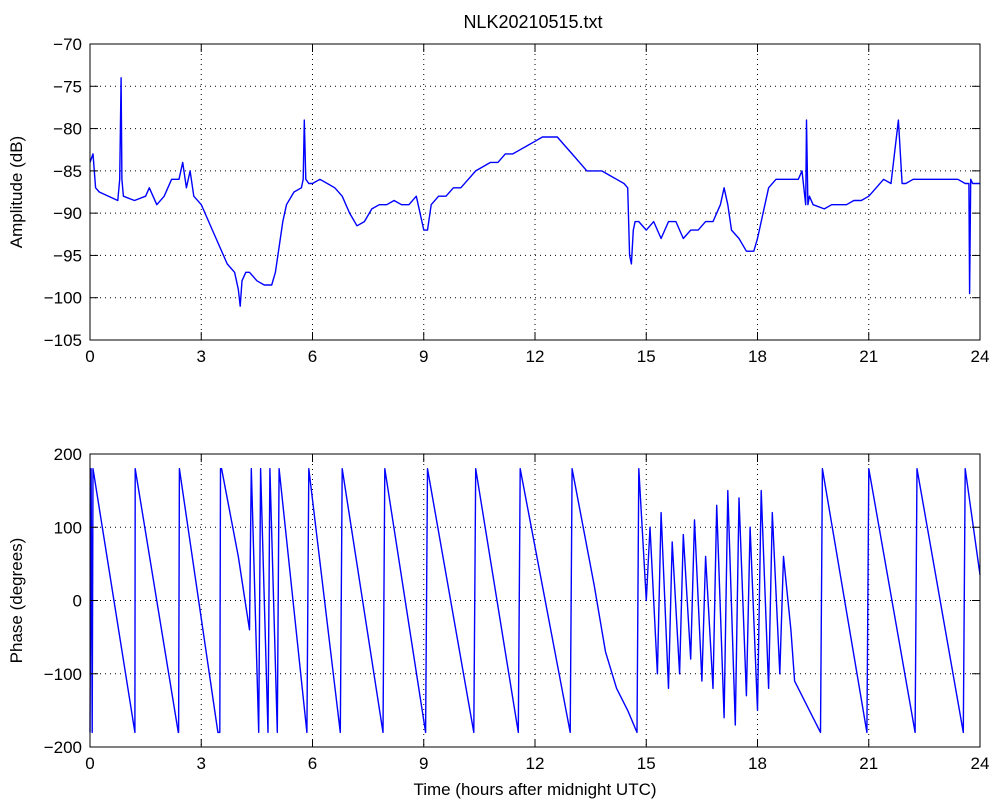 The width and height of the screenshot is (998, 806). What do you see at coordinates (89, 763) in the screenshot?
I see `phase-x-tick-label: 0` at bounding box center [89, 763].